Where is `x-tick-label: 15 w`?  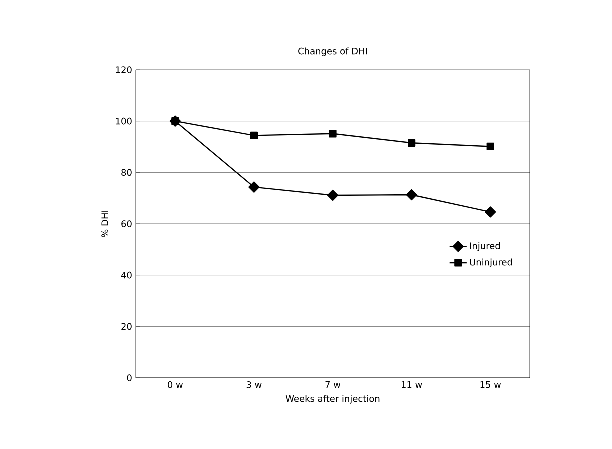 x-tick-label: 15 w is located at coordinates (491, 385).